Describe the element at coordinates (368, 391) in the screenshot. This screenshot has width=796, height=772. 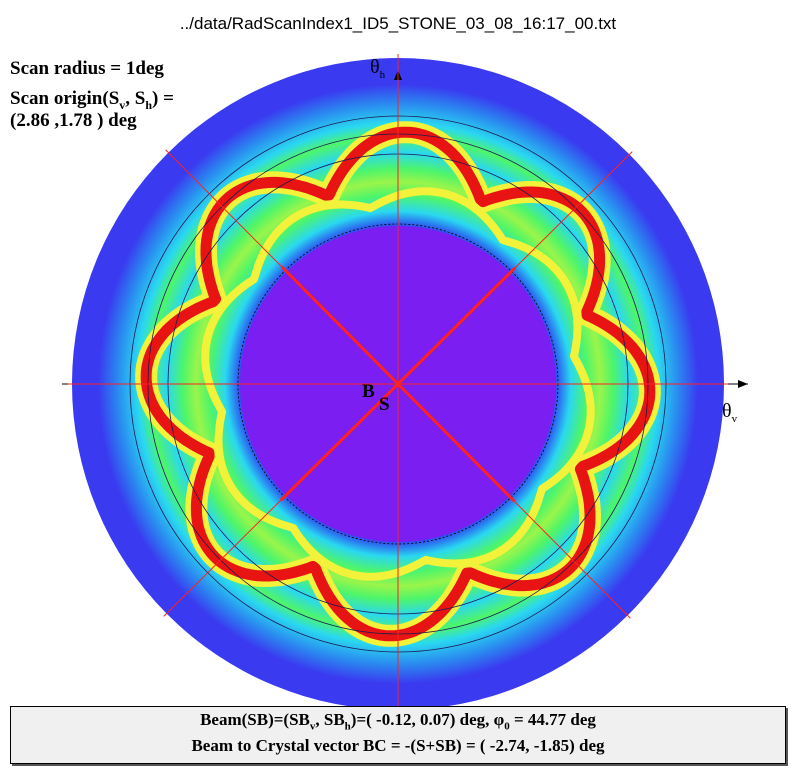
I see `beam-point-label: B` at that location.